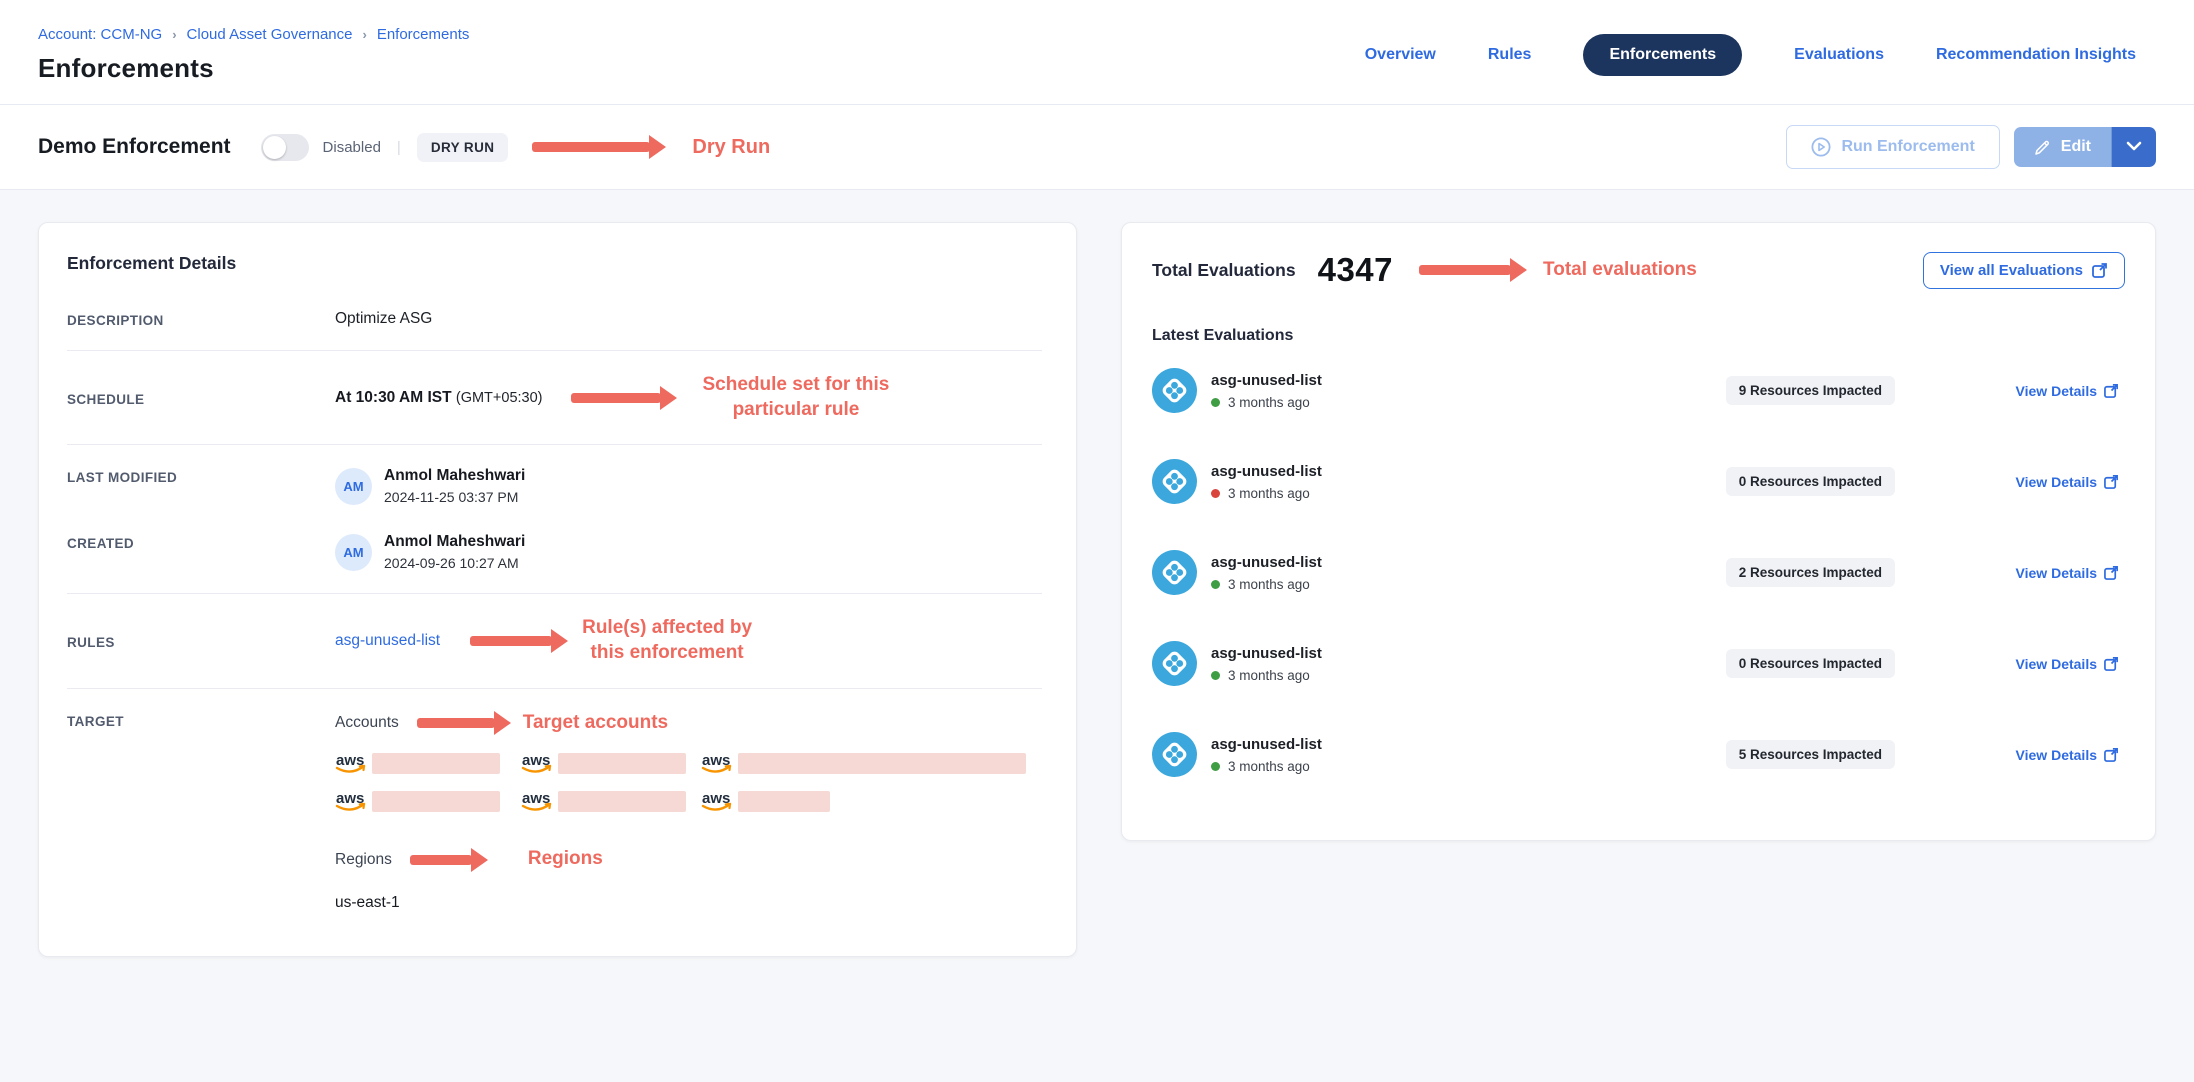  I want to click on target-accounts-list, so click(680, 782).